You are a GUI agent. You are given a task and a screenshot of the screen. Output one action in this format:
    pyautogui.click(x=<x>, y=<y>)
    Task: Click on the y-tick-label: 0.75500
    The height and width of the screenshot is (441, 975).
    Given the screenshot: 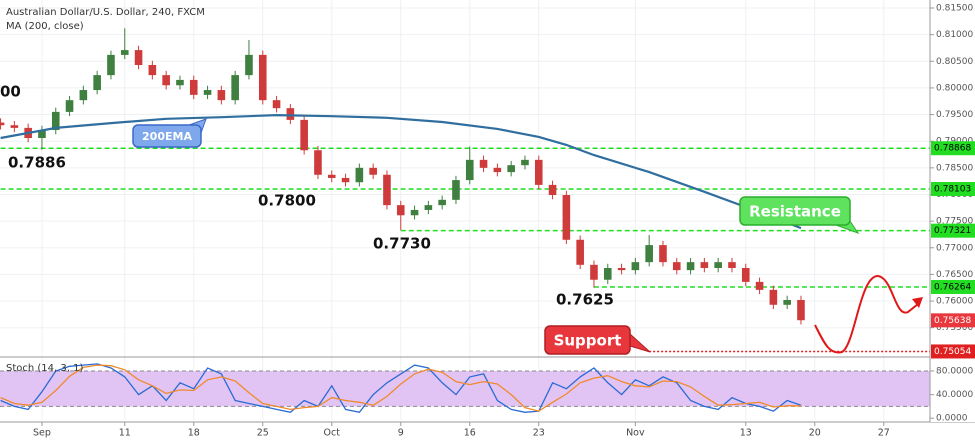 What is the action you would take?
    pyautogui.click(x=954, y=328)
    